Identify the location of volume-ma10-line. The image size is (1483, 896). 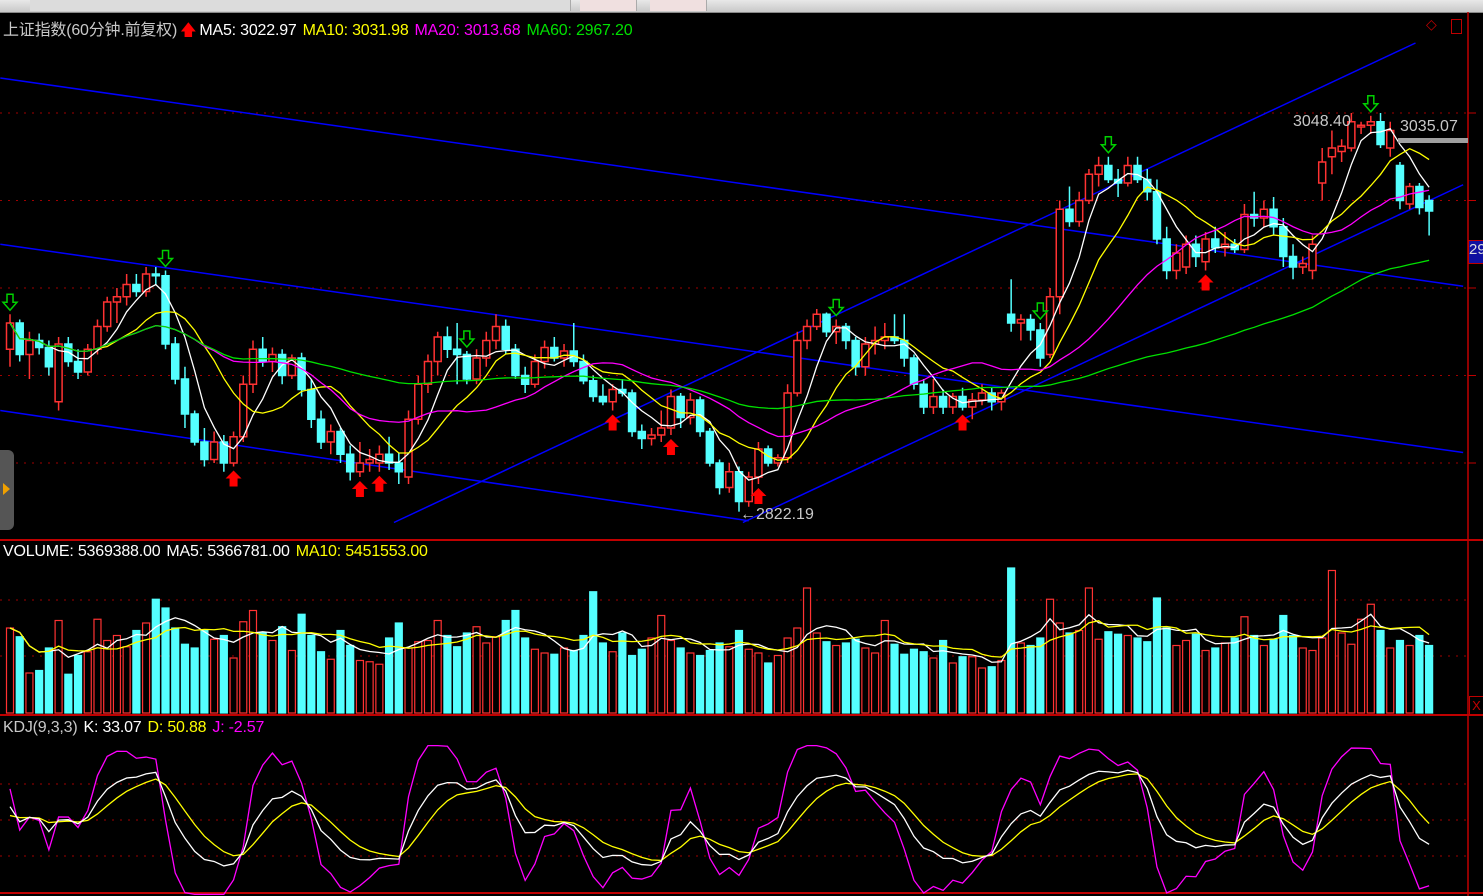
(719, 639).